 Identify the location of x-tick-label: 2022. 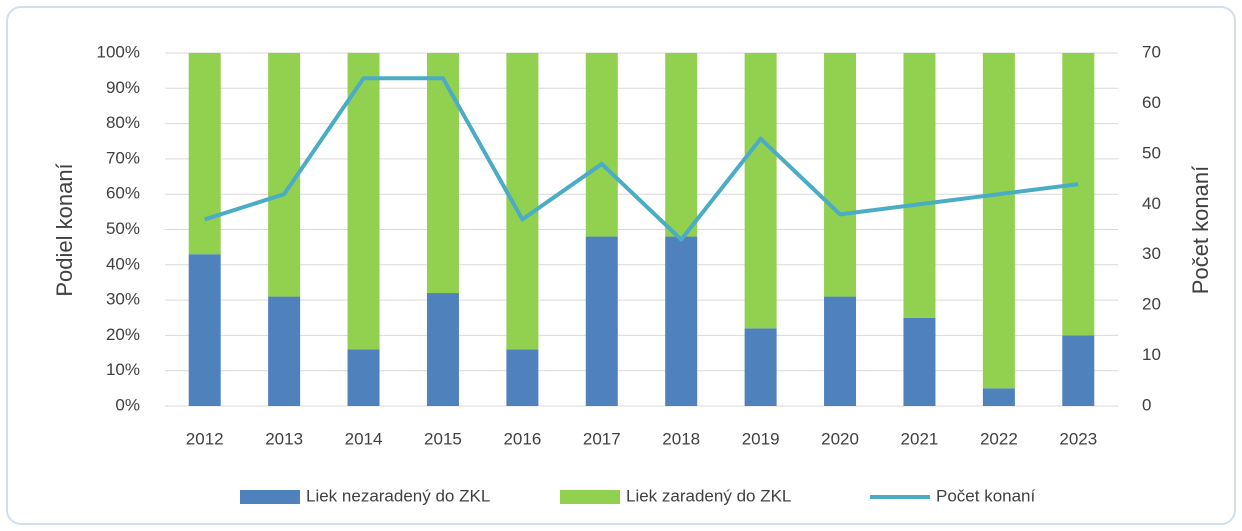
(999, 438).